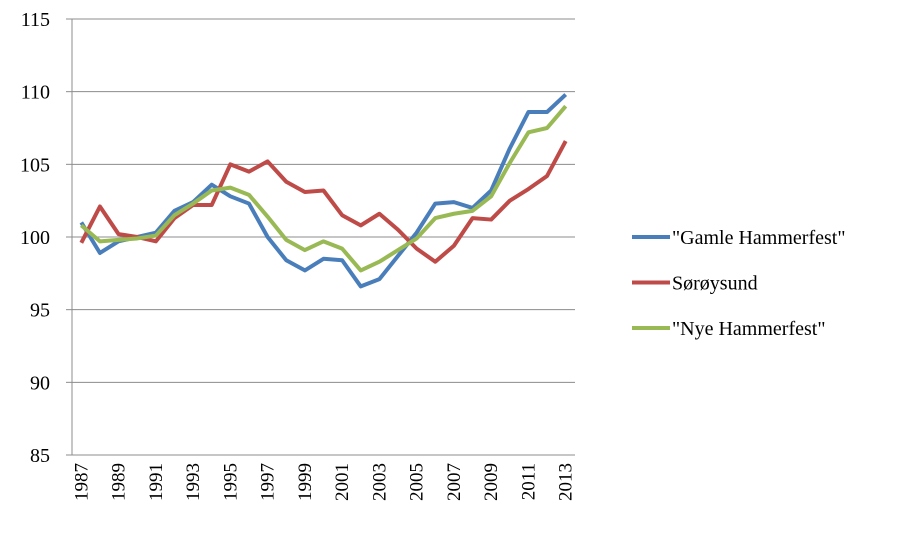 The image size is (912, 535). Describe the element at coordinates (491, 482) in the screenshot. I see `x-tick-label: 2009` at that location.